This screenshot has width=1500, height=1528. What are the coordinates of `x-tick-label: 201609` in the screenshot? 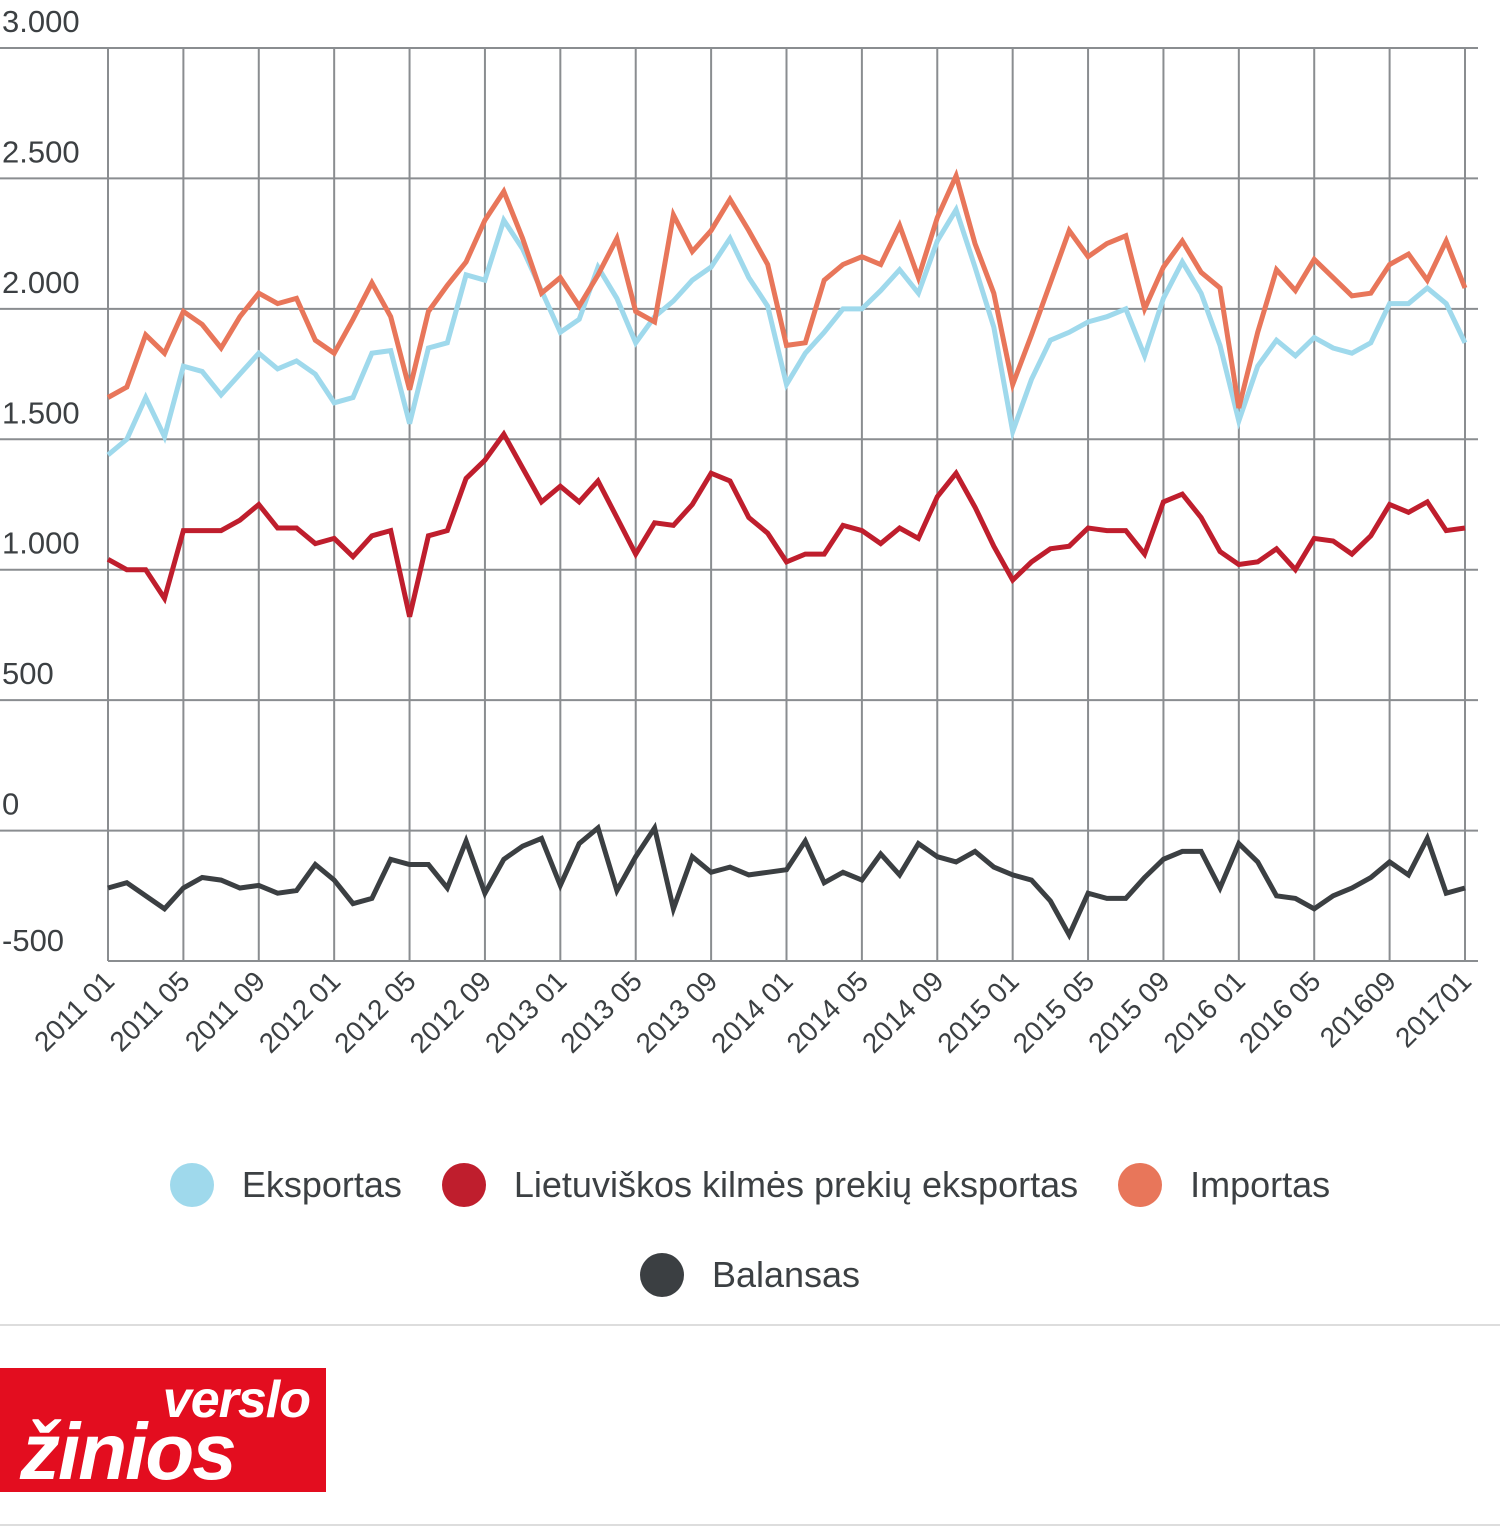 It's located at (1358, 1009).